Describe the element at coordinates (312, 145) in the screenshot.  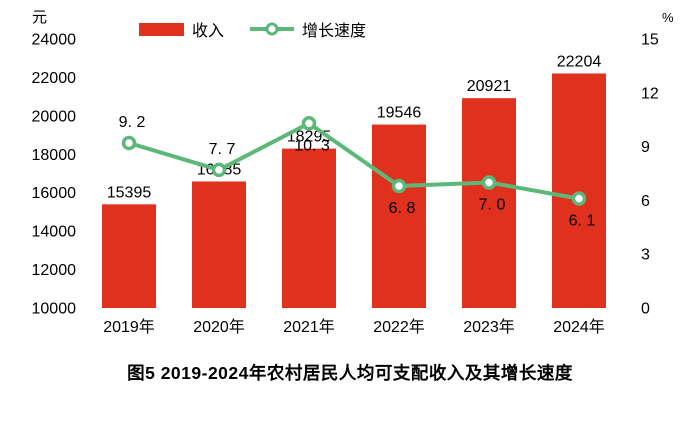
I see `growth-rate-value-label: 10. 3` at that location.